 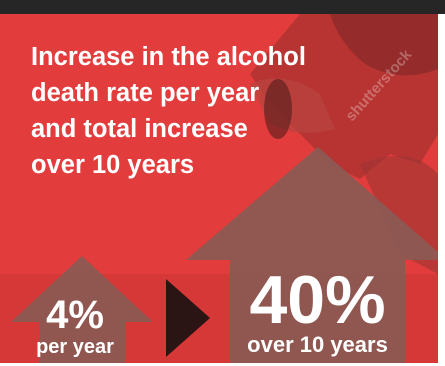 I want to click on play-marker-shape, so click(x=188, y=318).